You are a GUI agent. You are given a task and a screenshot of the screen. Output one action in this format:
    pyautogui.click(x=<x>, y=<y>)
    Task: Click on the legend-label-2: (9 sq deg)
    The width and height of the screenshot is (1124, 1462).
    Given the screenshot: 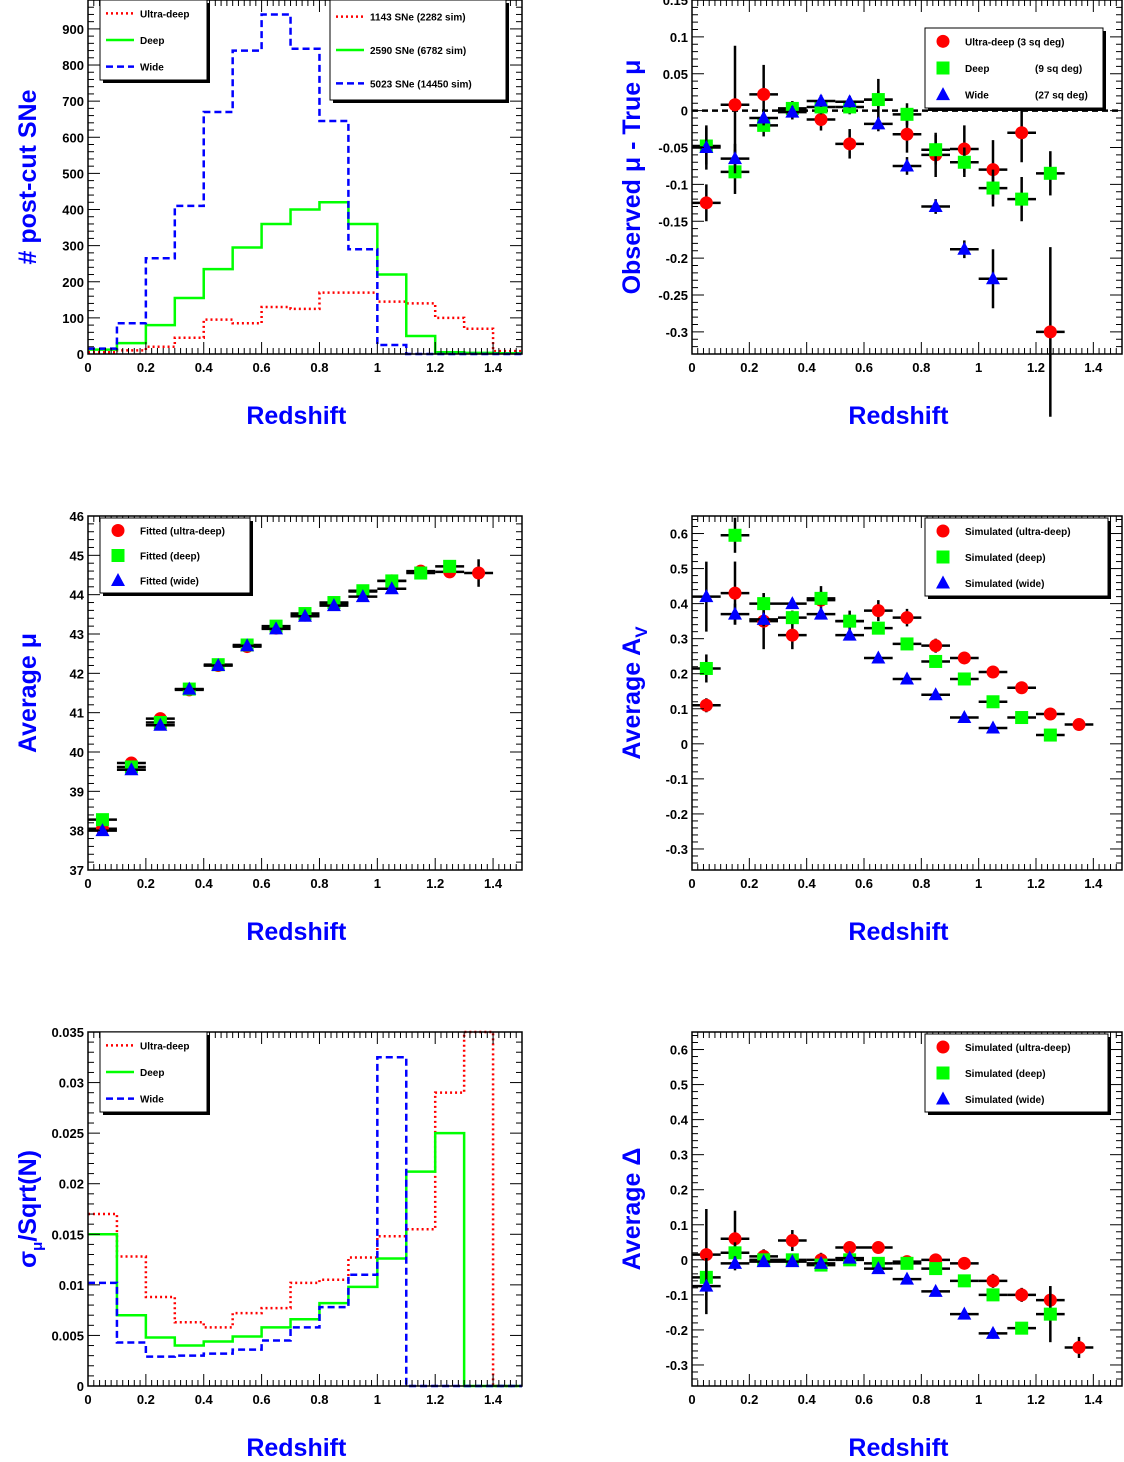 What is the action you would take?
    pyautogui.click(x=1058, y=69)
    